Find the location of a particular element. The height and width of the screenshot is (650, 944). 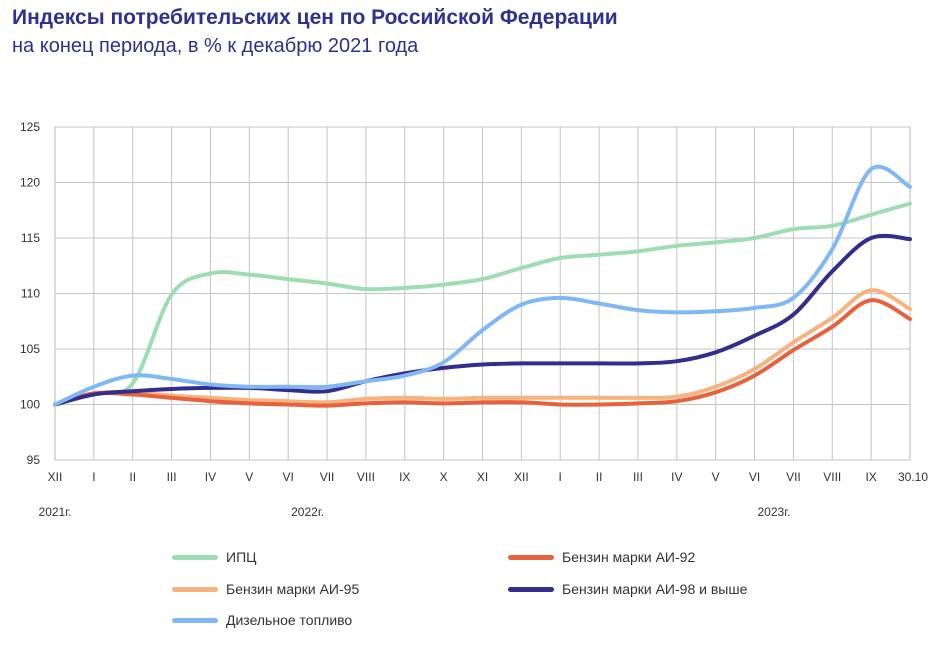

legend-swatch-ai92 is located at coordinates (531, 557).